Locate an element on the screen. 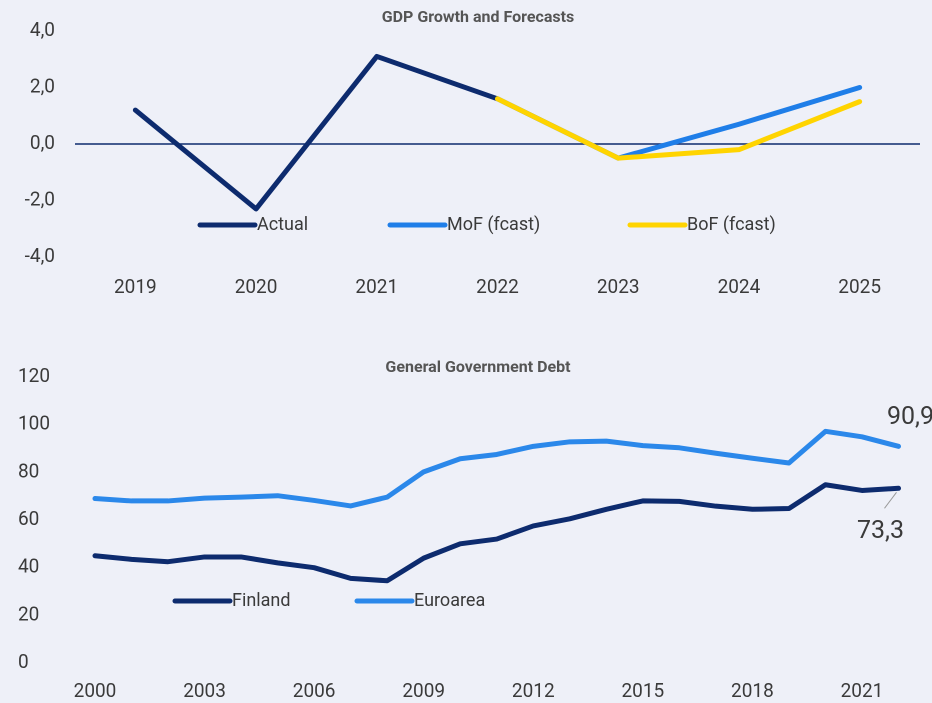 The height and width of the screenshot is (703, 932). legend-label: Euroarea is located at coordinates (449, 600).